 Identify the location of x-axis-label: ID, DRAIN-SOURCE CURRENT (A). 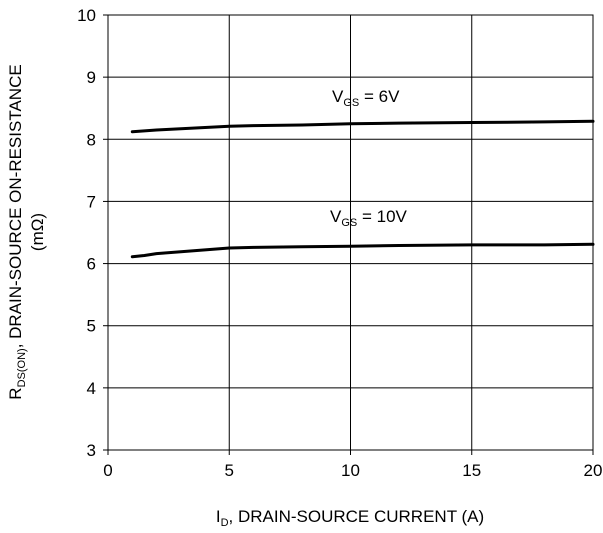
(350, 518).